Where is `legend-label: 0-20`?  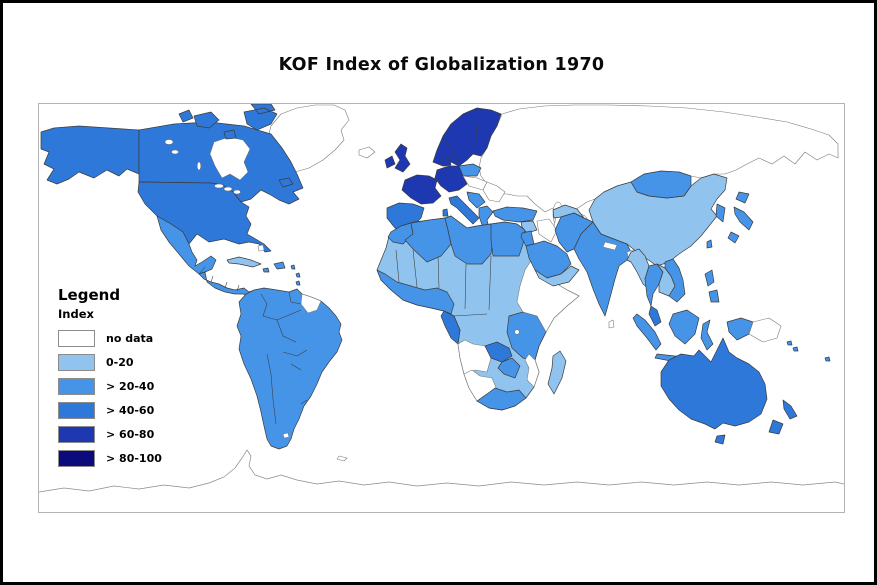 legend-label: 0-20 is located at coordinates (120, 362).